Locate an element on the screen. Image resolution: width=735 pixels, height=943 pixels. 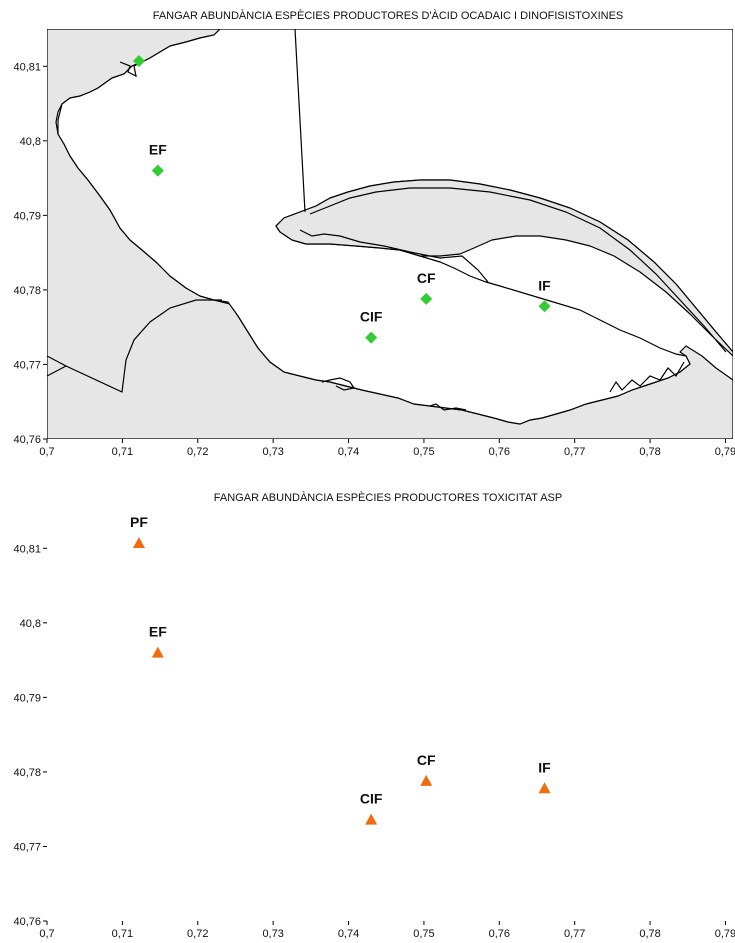
channel-line is located at coordinates (56, 848).